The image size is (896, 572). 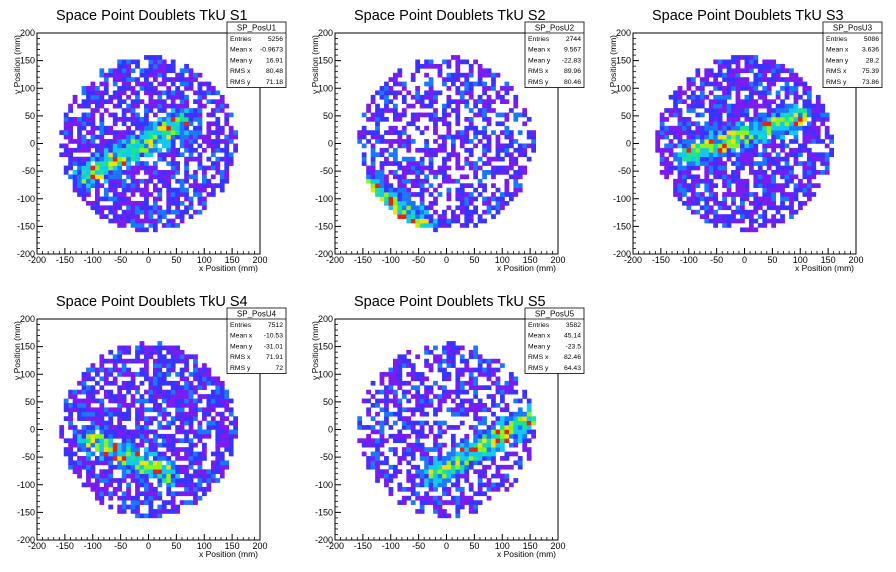 I want to click on stats-label: Entries, so click(x=539, y=325).